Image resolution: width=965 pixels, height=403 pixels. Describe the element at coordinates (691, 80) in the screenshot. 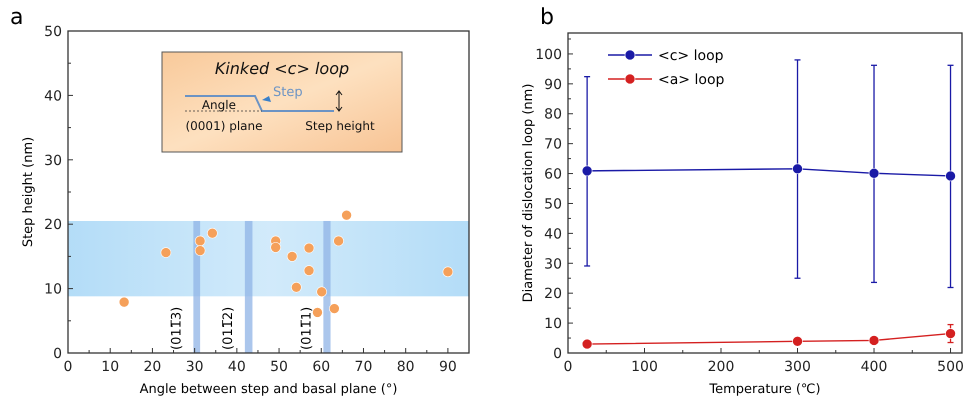

I see `legend-label: <a> loop` at that location.